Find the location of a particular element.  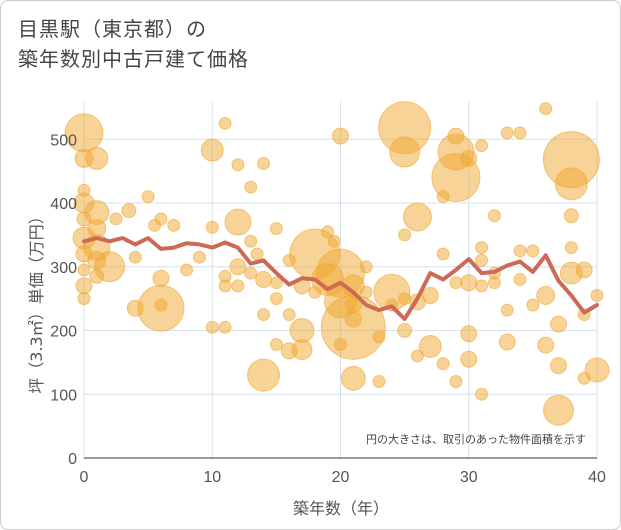

x-tick-label: 30 is located at coordinates (469, 477).